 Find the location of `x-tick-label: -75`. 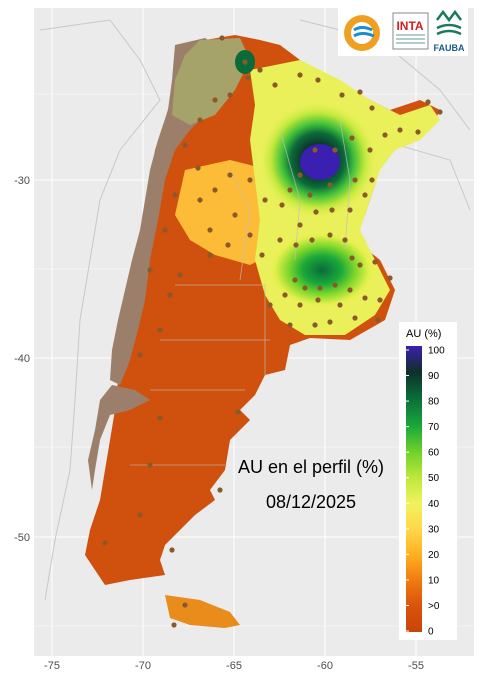

x-tick-label: -75 is located at coordinates (52, 666).